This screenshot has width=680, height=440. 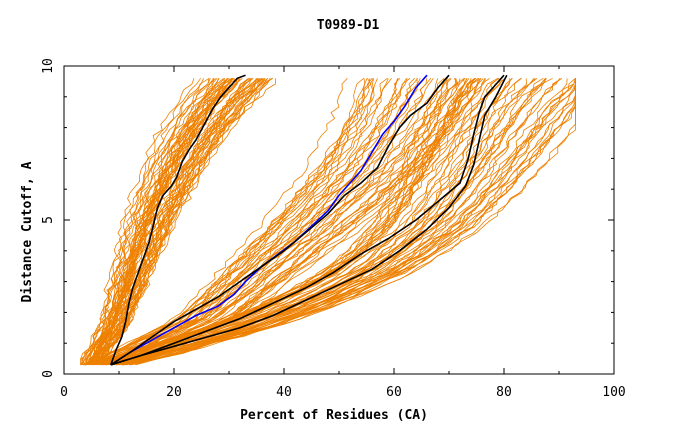 What do you see at coordinates (27, 231) in the screenshot?
I see `y-axis-label: Distance Cutoff, A` at bounding box center [27, 231].